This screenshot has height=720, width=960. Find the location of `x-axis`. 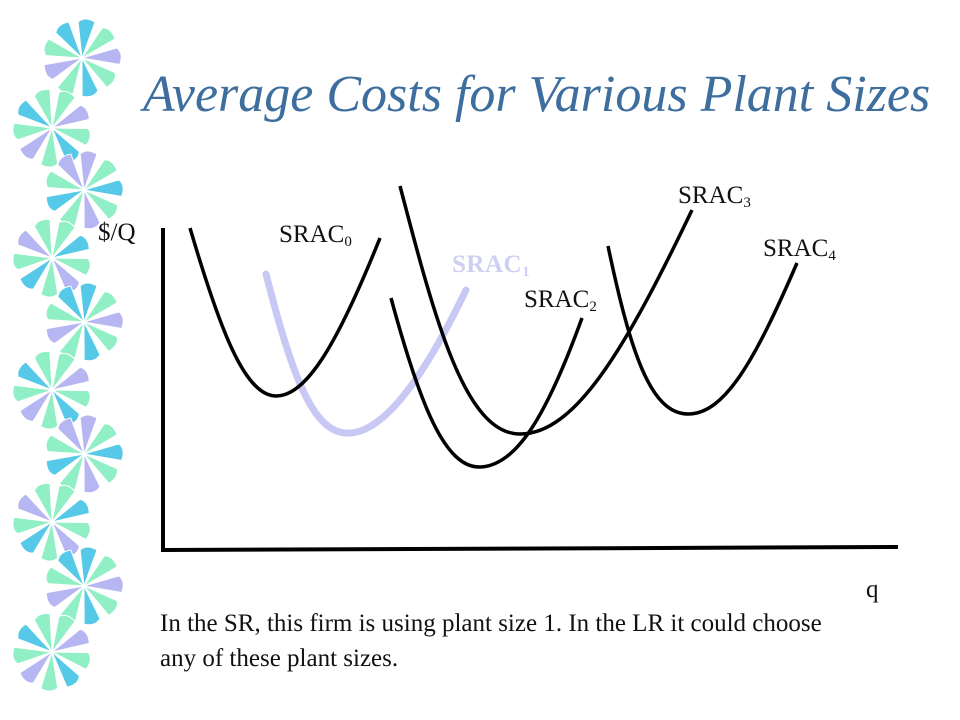

x-axis is located at coordinates (529, 548).